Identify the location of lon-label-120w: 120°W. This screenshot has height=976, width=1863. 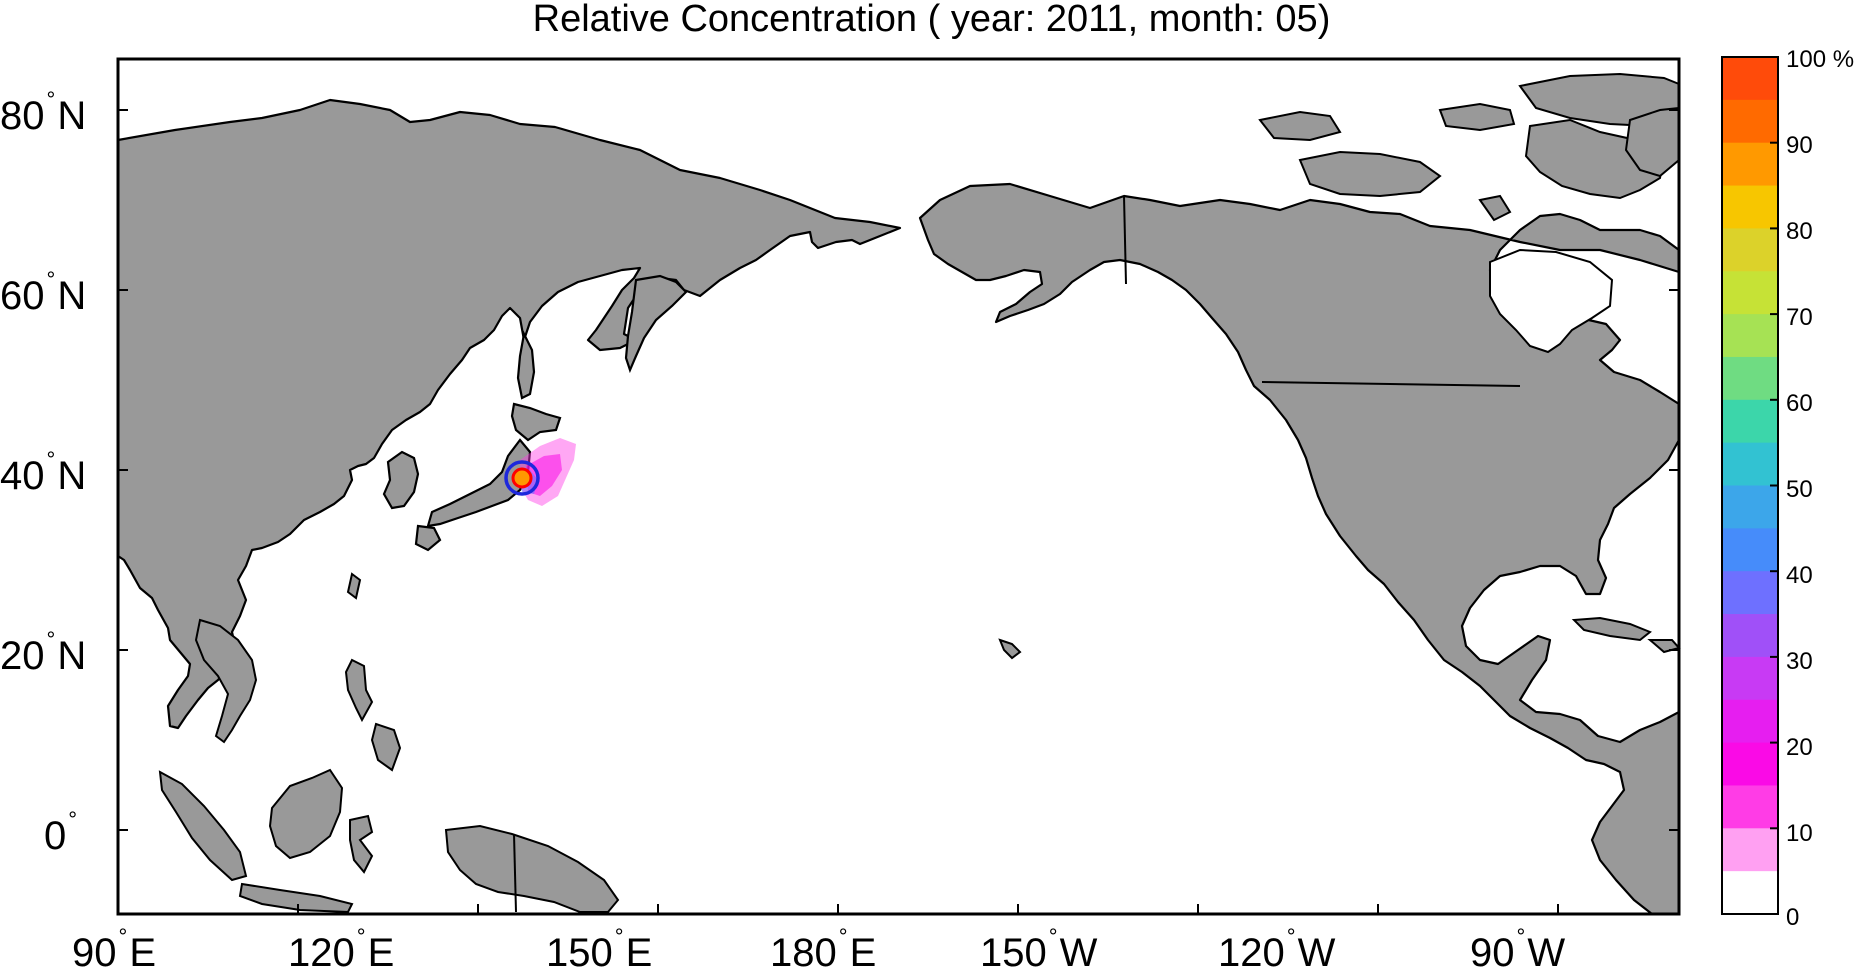
(1277, 949).